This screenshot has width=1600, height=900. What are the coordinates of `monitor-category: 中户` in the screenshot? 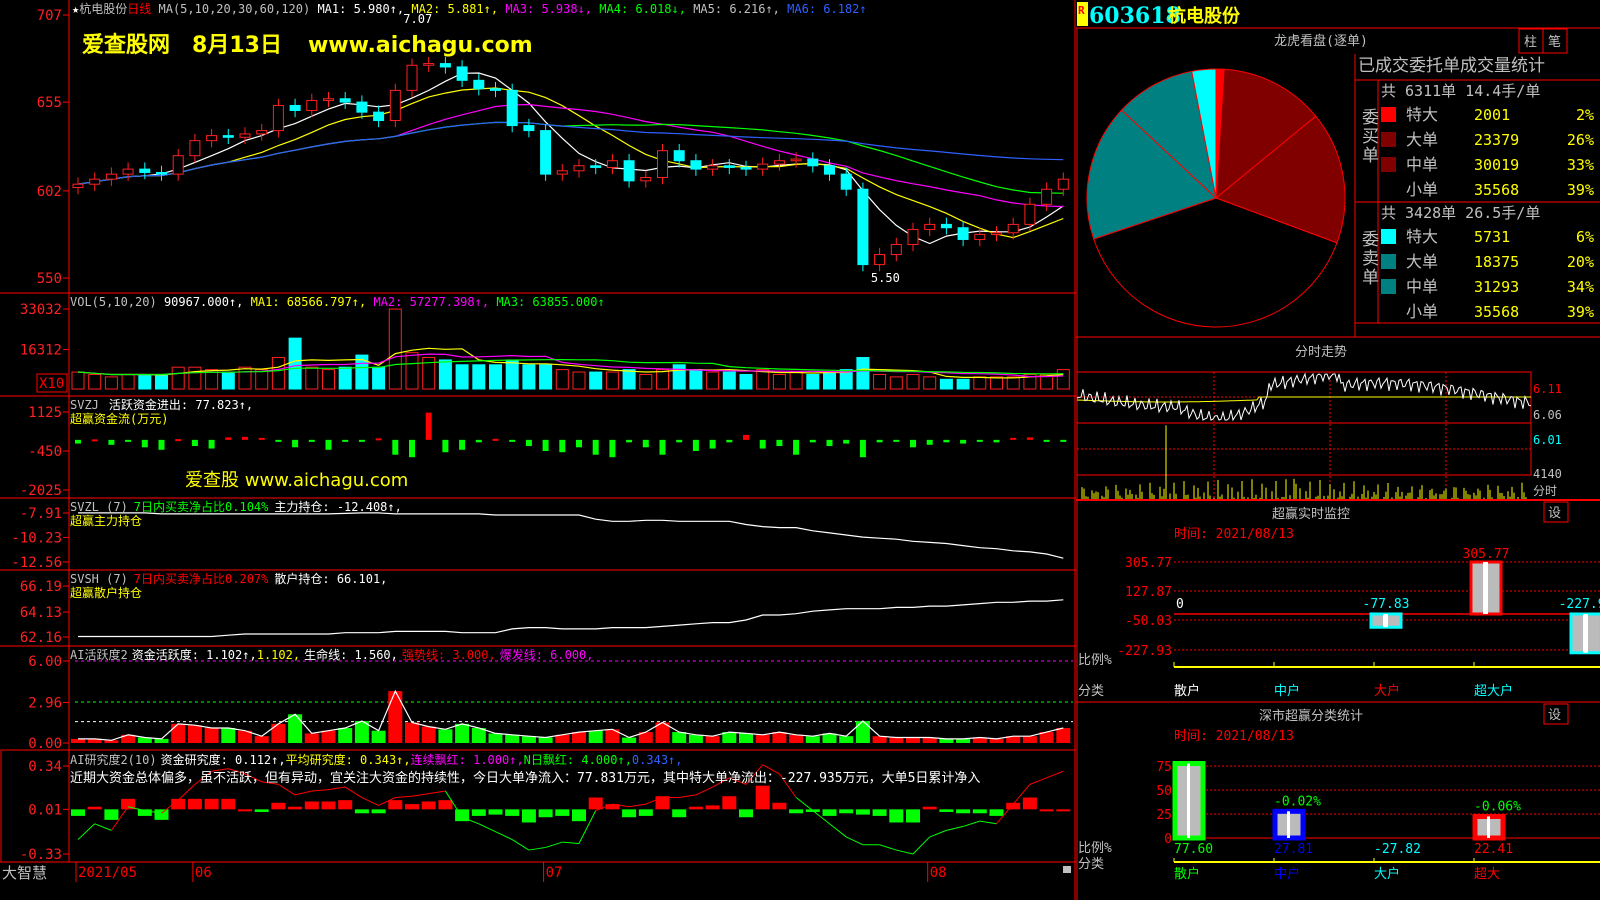 It's located at (1287, 691).